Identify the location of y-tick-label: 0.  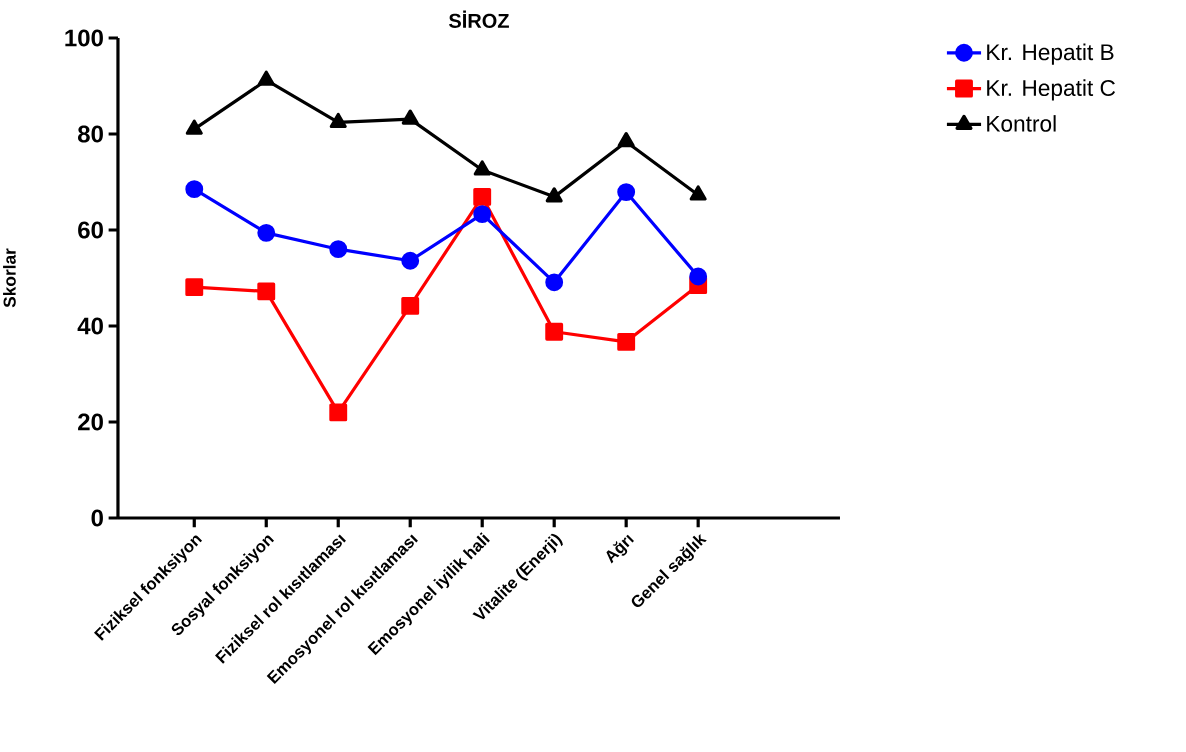
(97, 518).